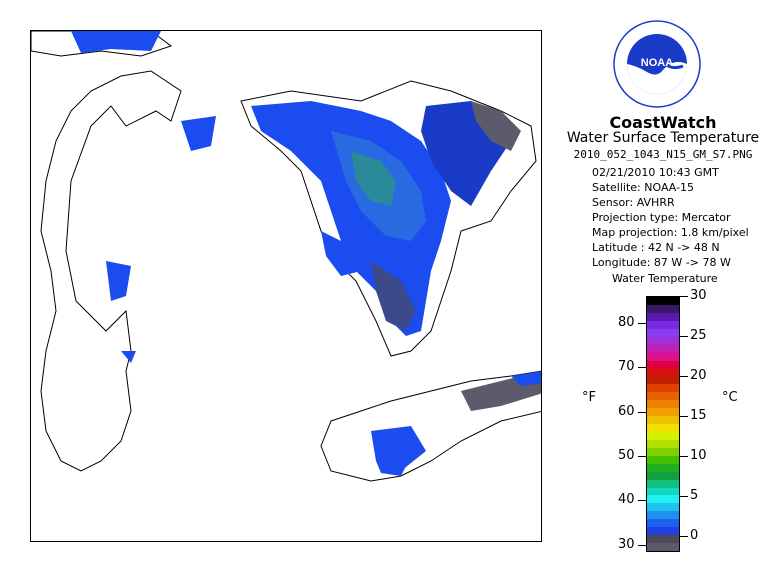 The image size is (782, 572). What do you see at coordinates (626, 500) in the screenshot?
I see `fahrenheit-tick-label: 40` at bounding box center [626, 500].